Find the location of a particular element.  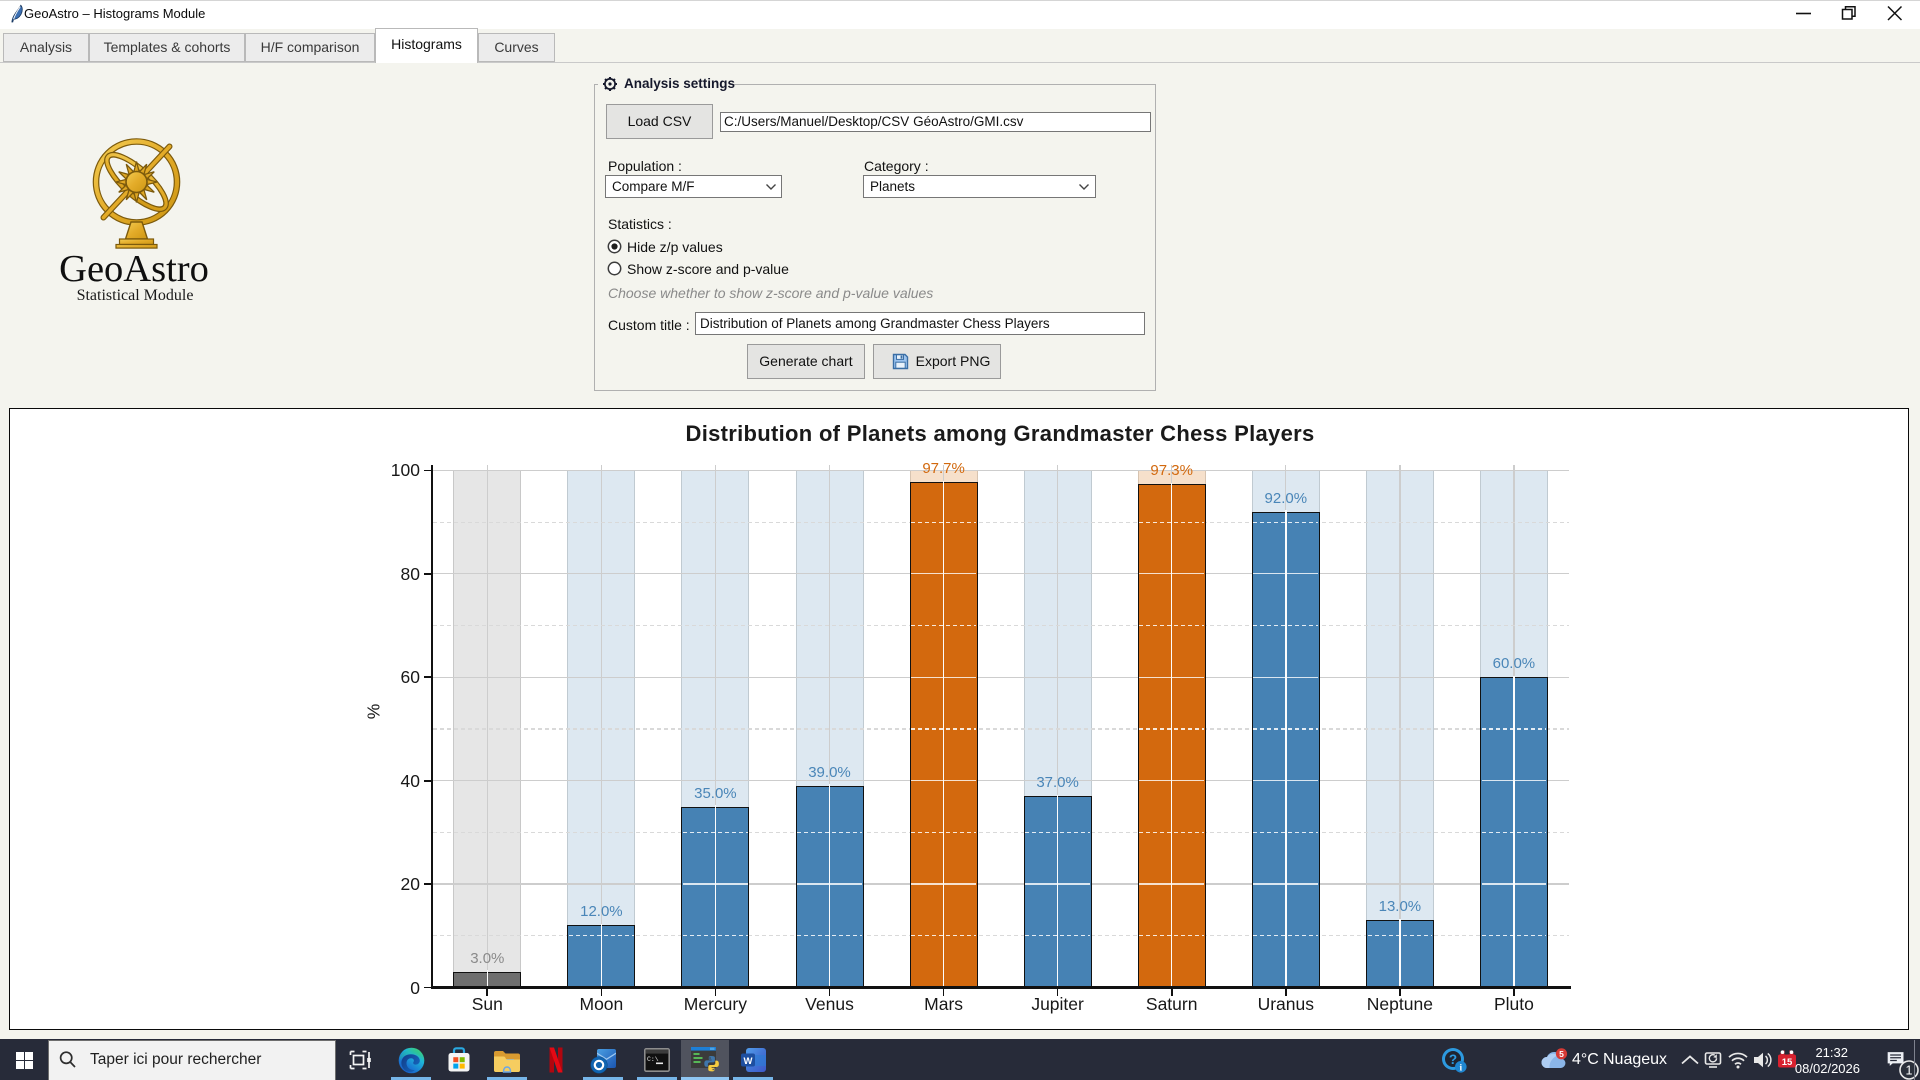

svg-text: i is located at coordinates (1460, 1068).